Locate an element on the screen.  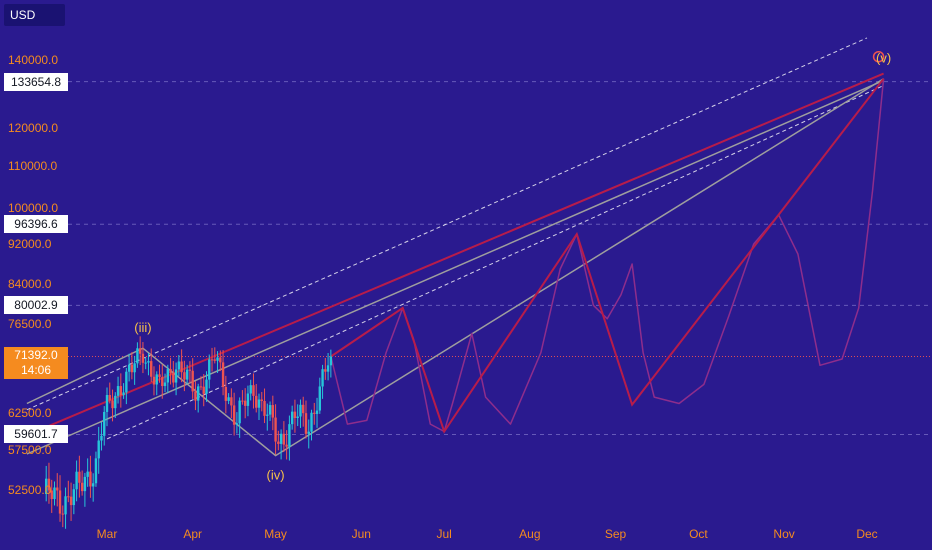
price-tag-level-4: 59601.7 is located at coordinates (36, 434).